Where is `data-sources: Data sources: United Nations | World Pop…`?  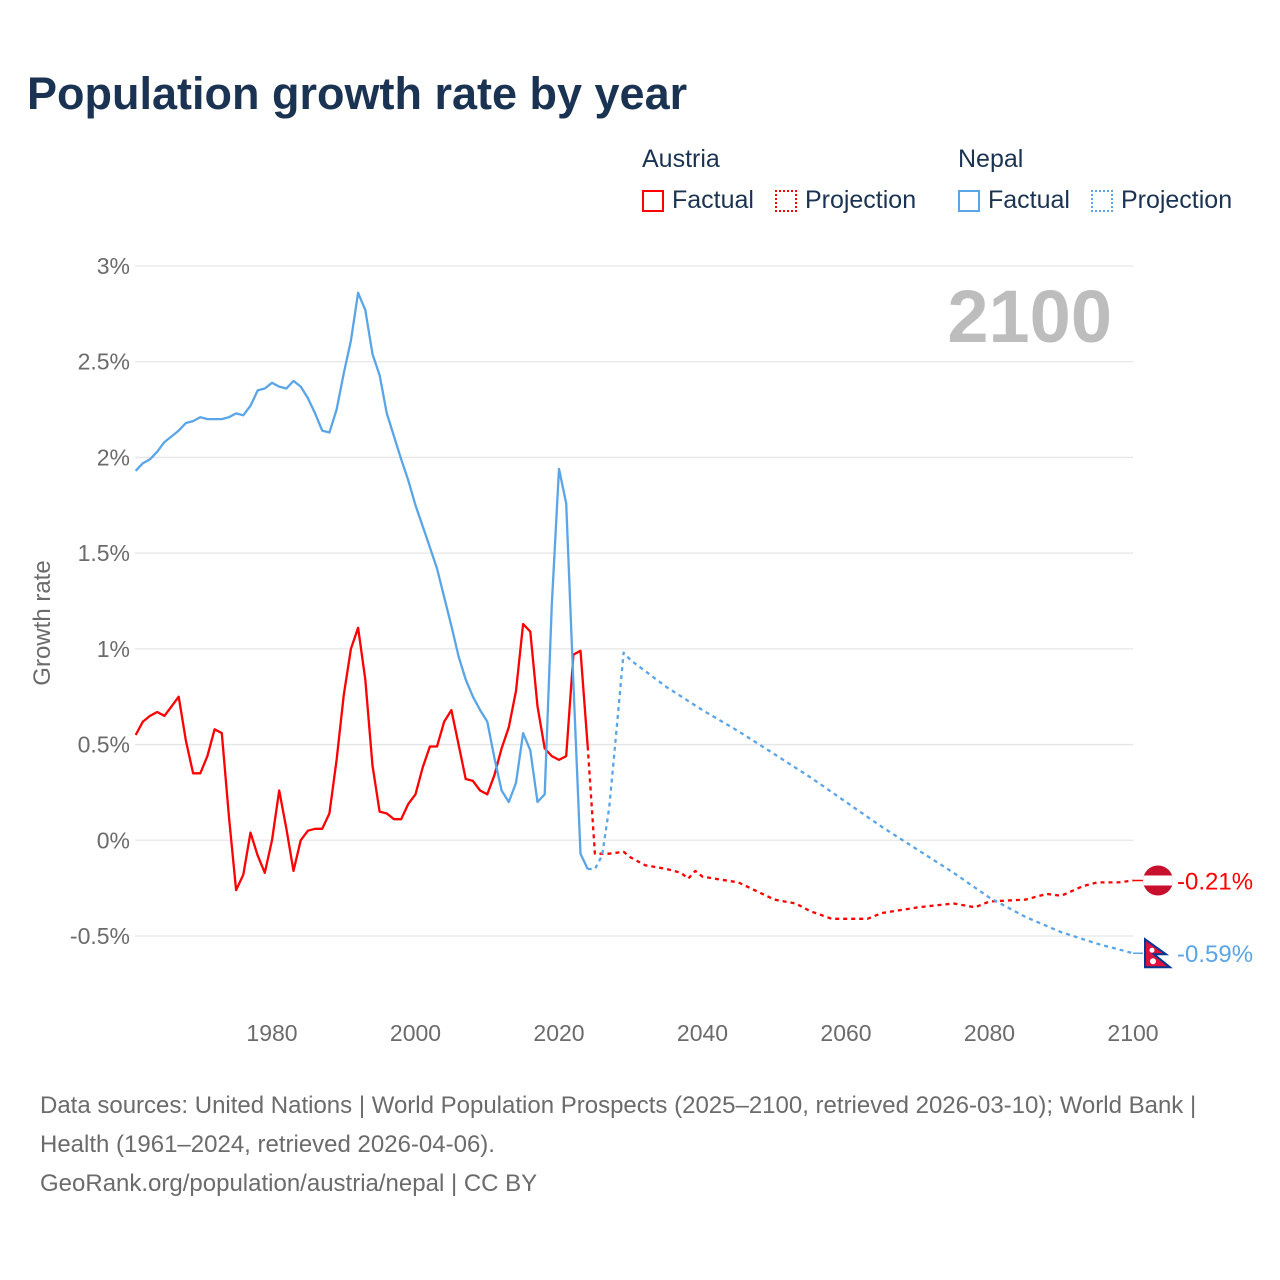 data-sources: Data sources: United Nations | World Pop… is located at coordinates (618, 1125).